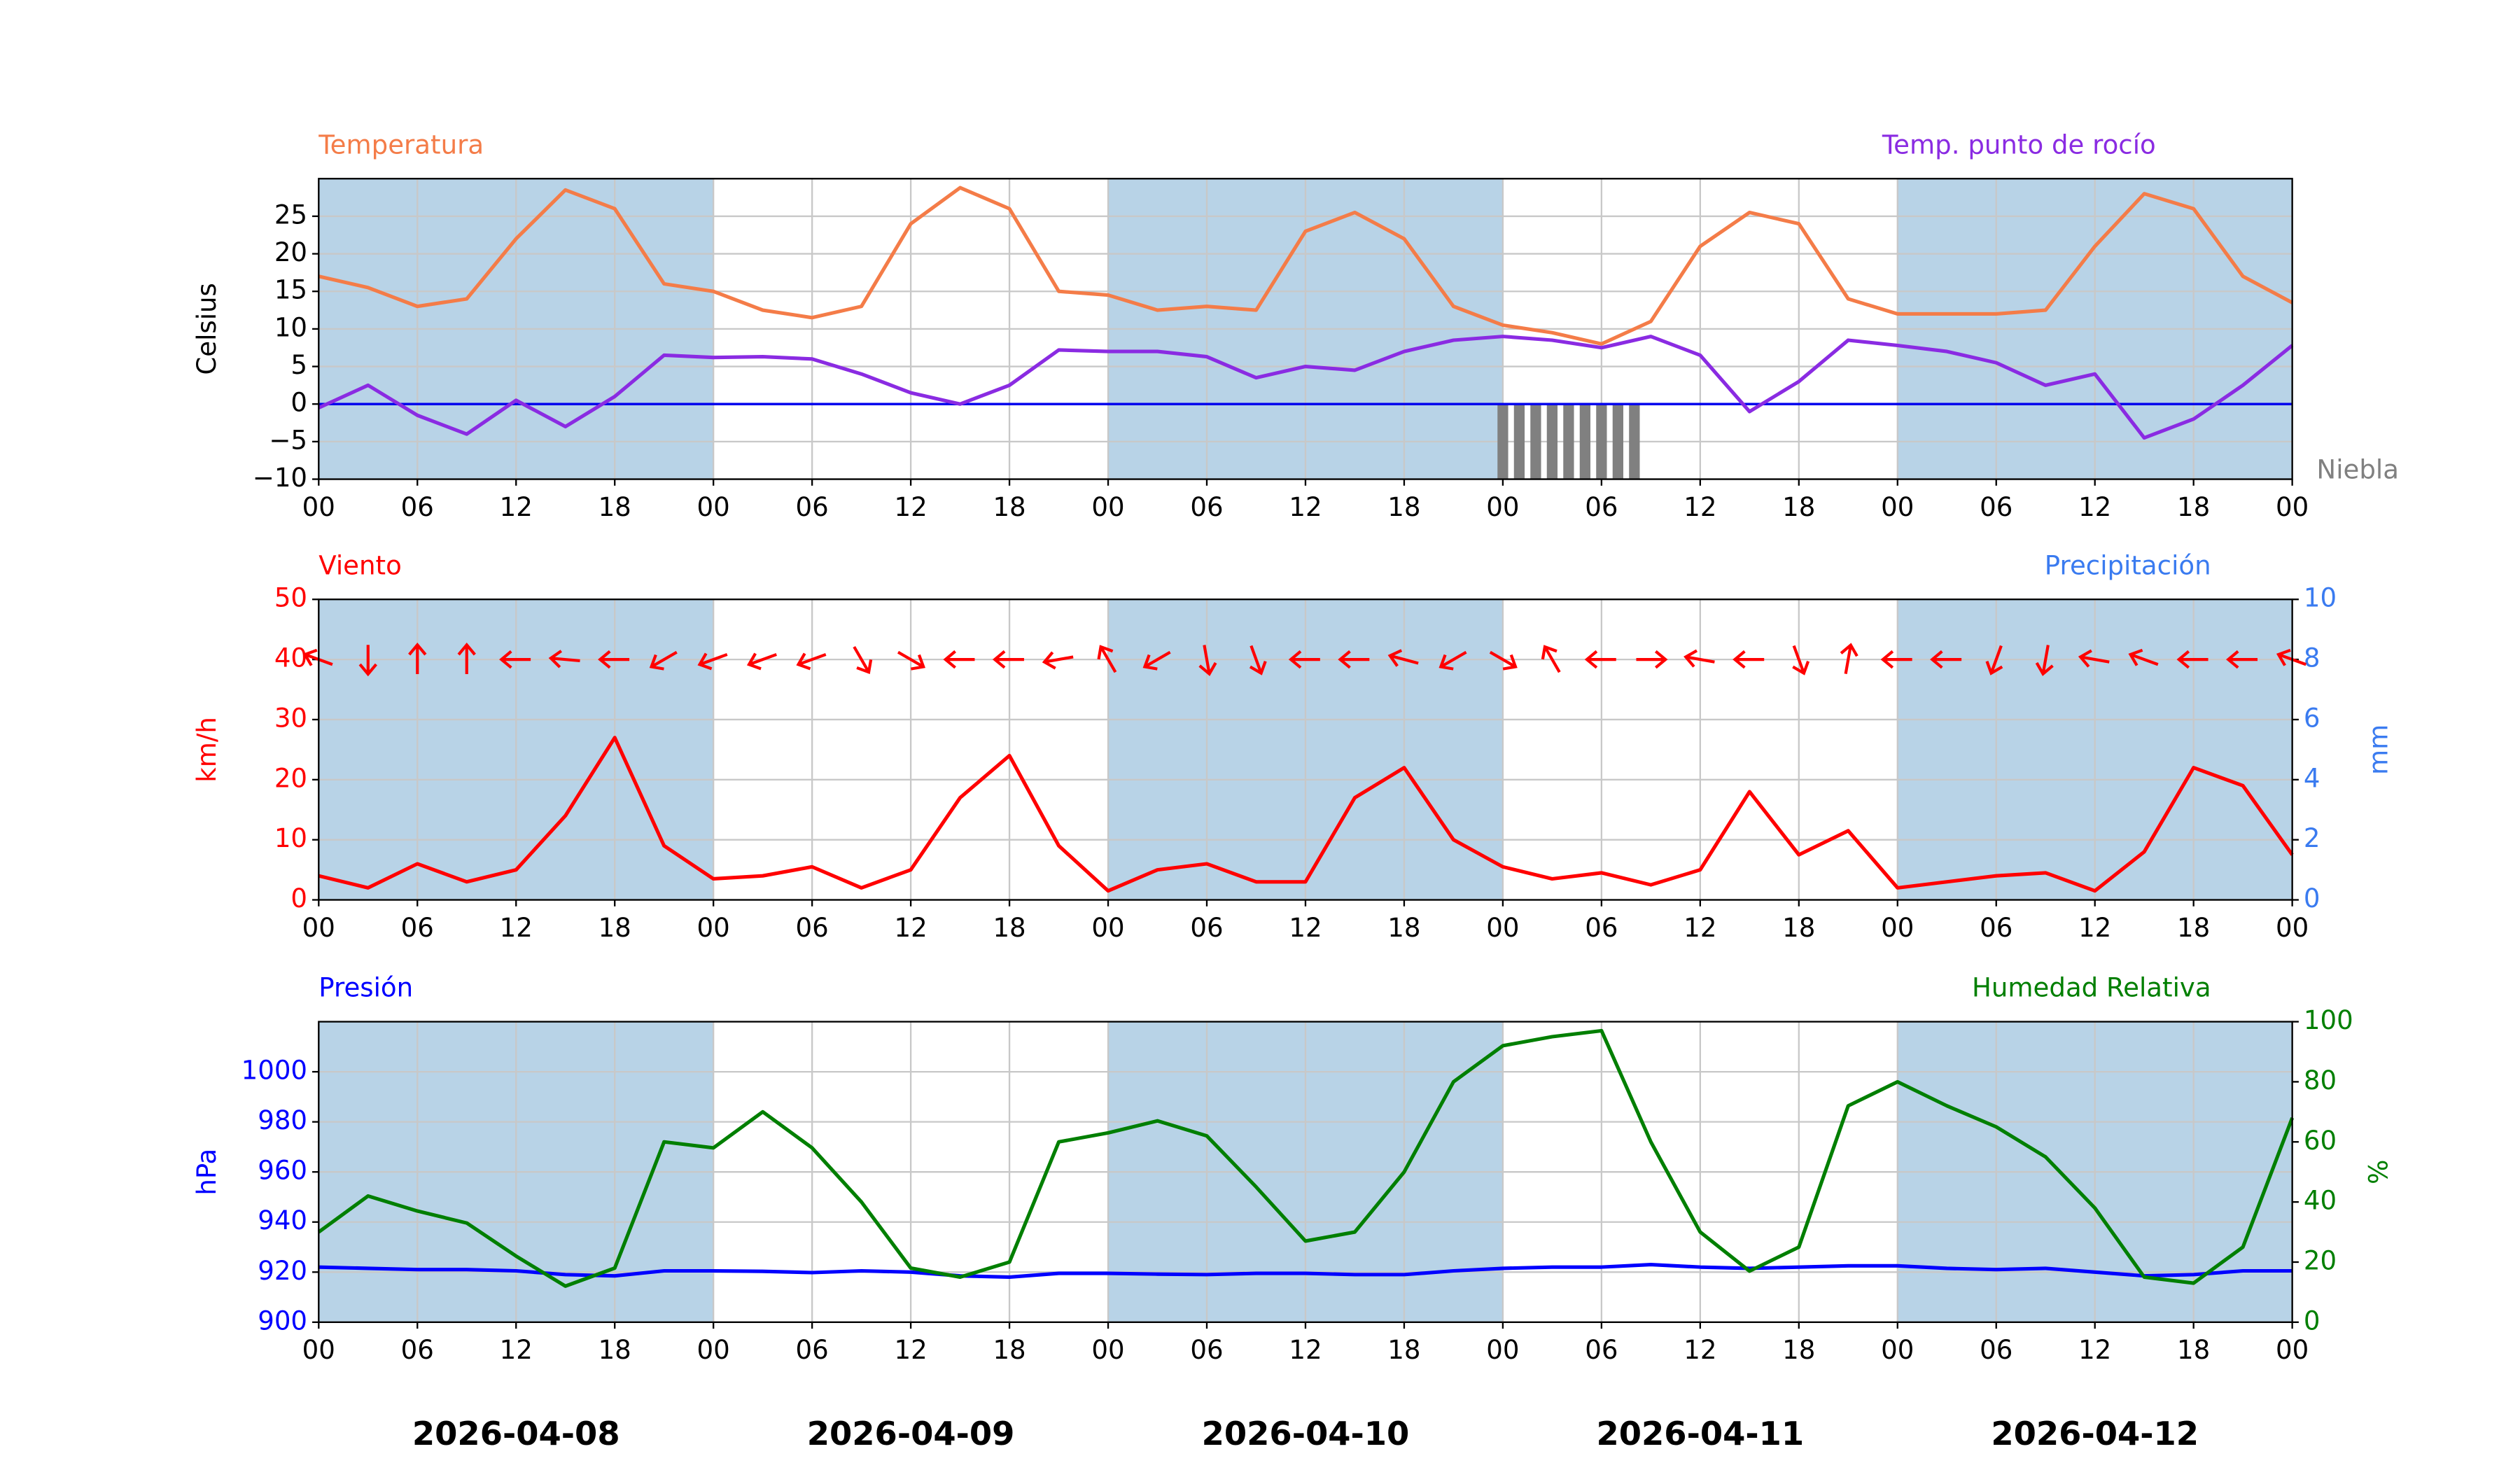 The height and width of the screenshot is (1470, 2520). What do you see at coordinates (280, 478) in the screenshot?
I see `y-tick-label: −10` at bounding box center [280, 478].